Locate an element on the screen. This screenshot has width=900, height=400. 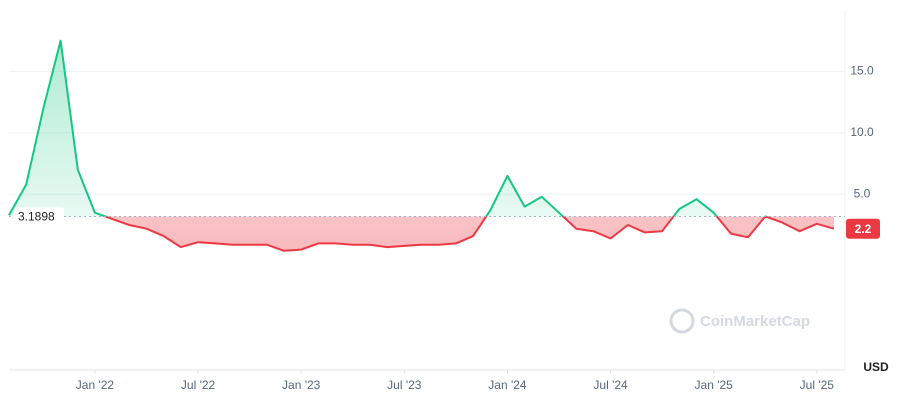
last-price-label: 2.2 is located at coordinates (863, 229).